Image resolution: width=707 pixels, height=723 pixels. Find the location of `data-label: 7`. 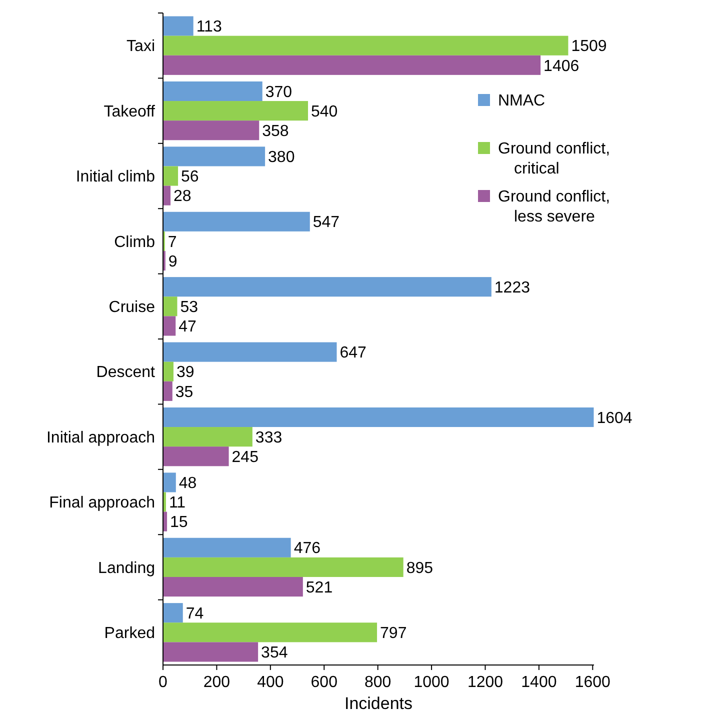

data-label: 7 is located at coordinates (172, 242).